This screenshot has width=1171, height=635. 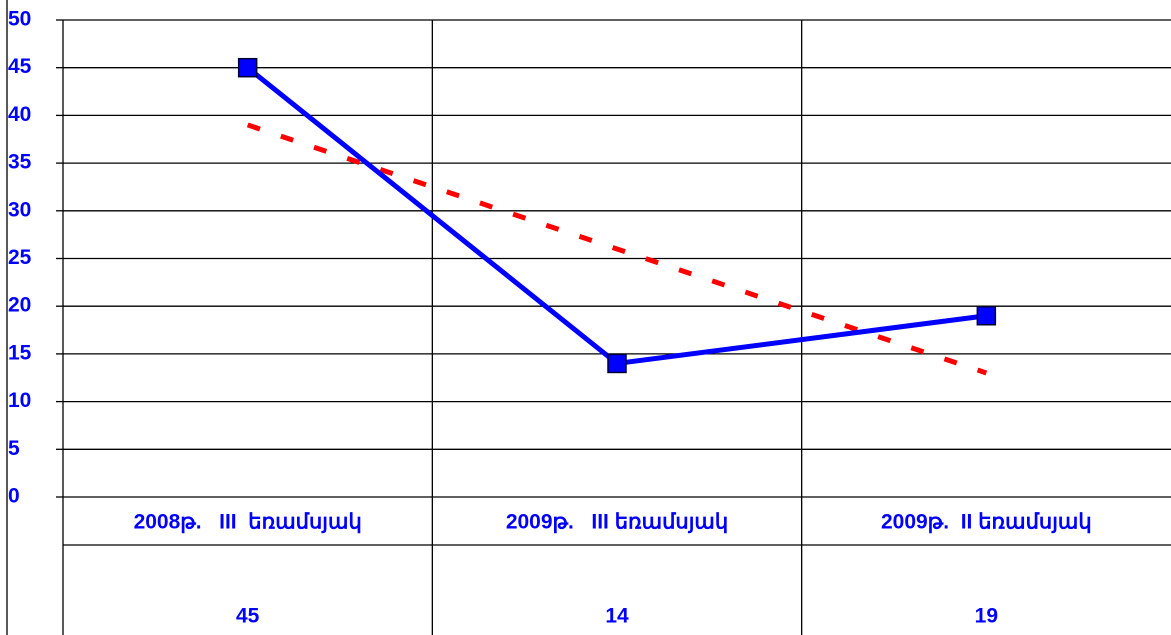 I want to click on y-tick-label: 30, so click(x=19, y=209).